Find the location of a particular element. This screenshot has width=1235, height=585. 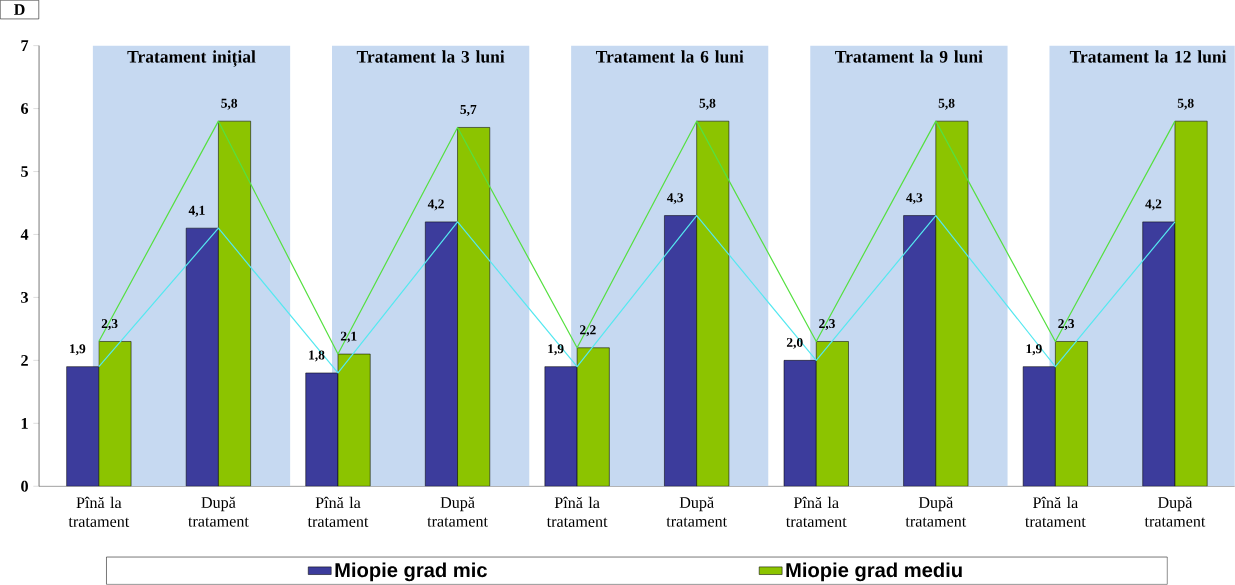

y-tick-label: 4 is located at coordinates (24, 234).